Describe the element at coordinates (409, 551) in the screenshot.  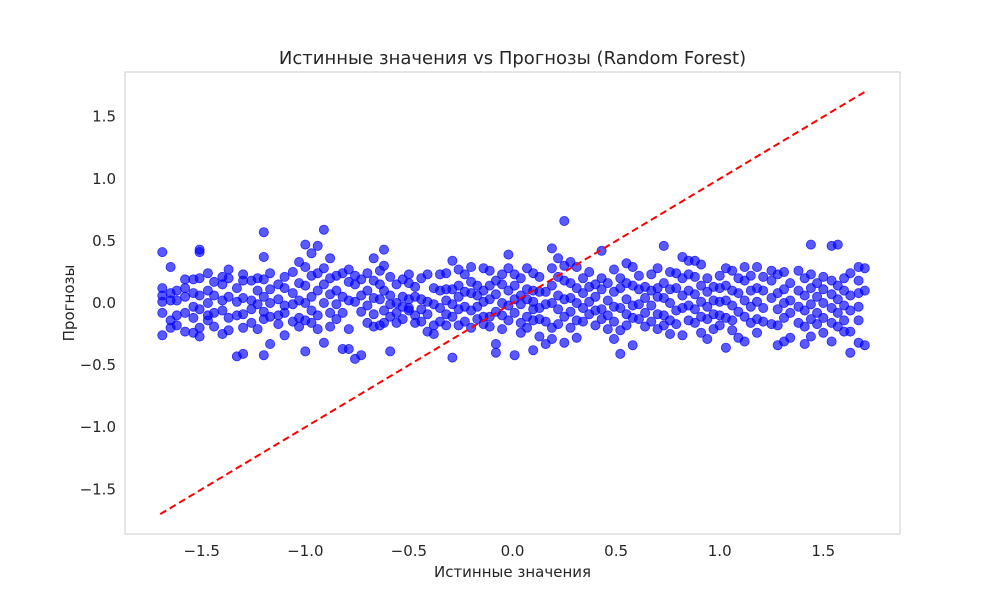
I see `x-tick-label: −0.5` at that location.